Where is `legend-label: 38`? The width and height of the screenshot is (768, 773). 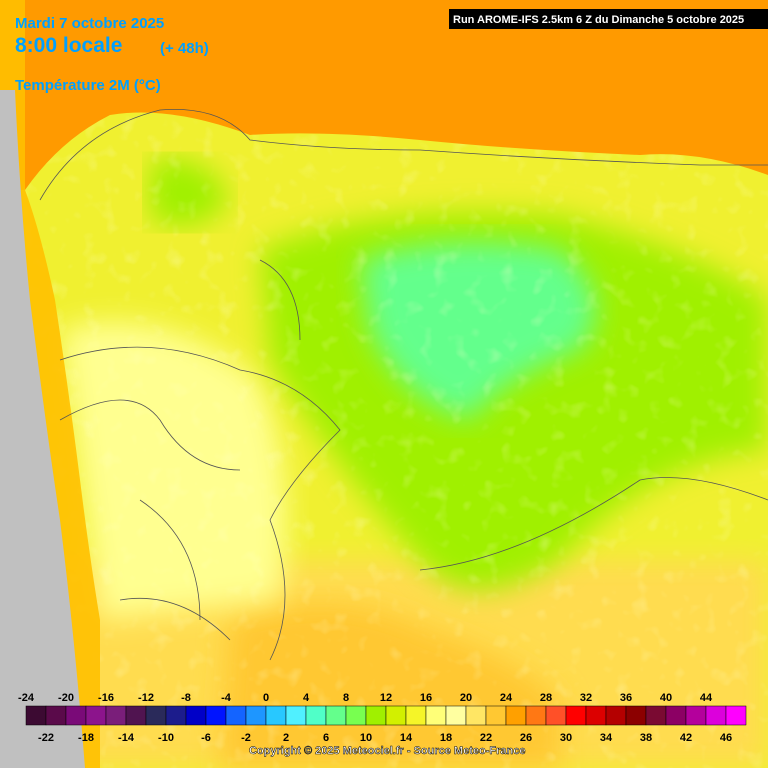
legend-label: 38 is located at coordinates (646, 738).